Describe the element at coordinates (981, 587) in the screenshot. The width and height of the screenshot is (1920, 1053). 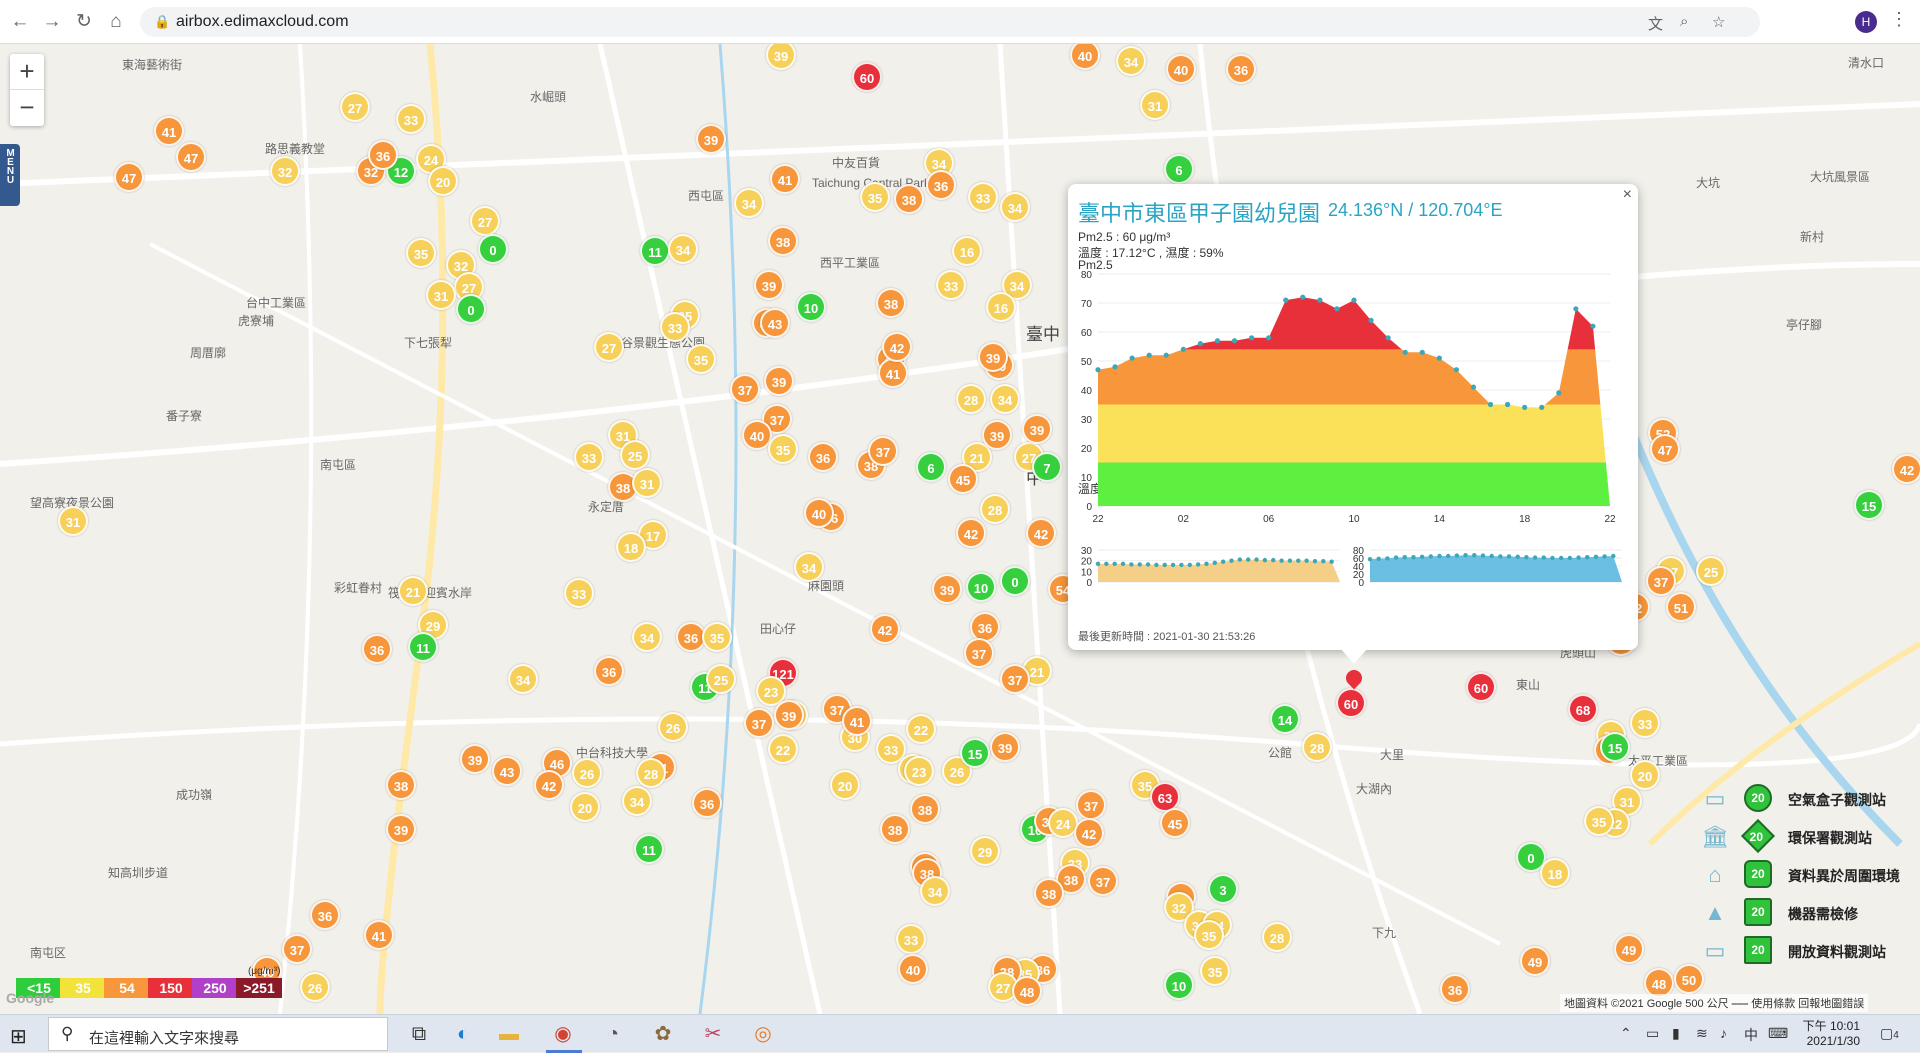
I see `station-marker: 10` at that location.